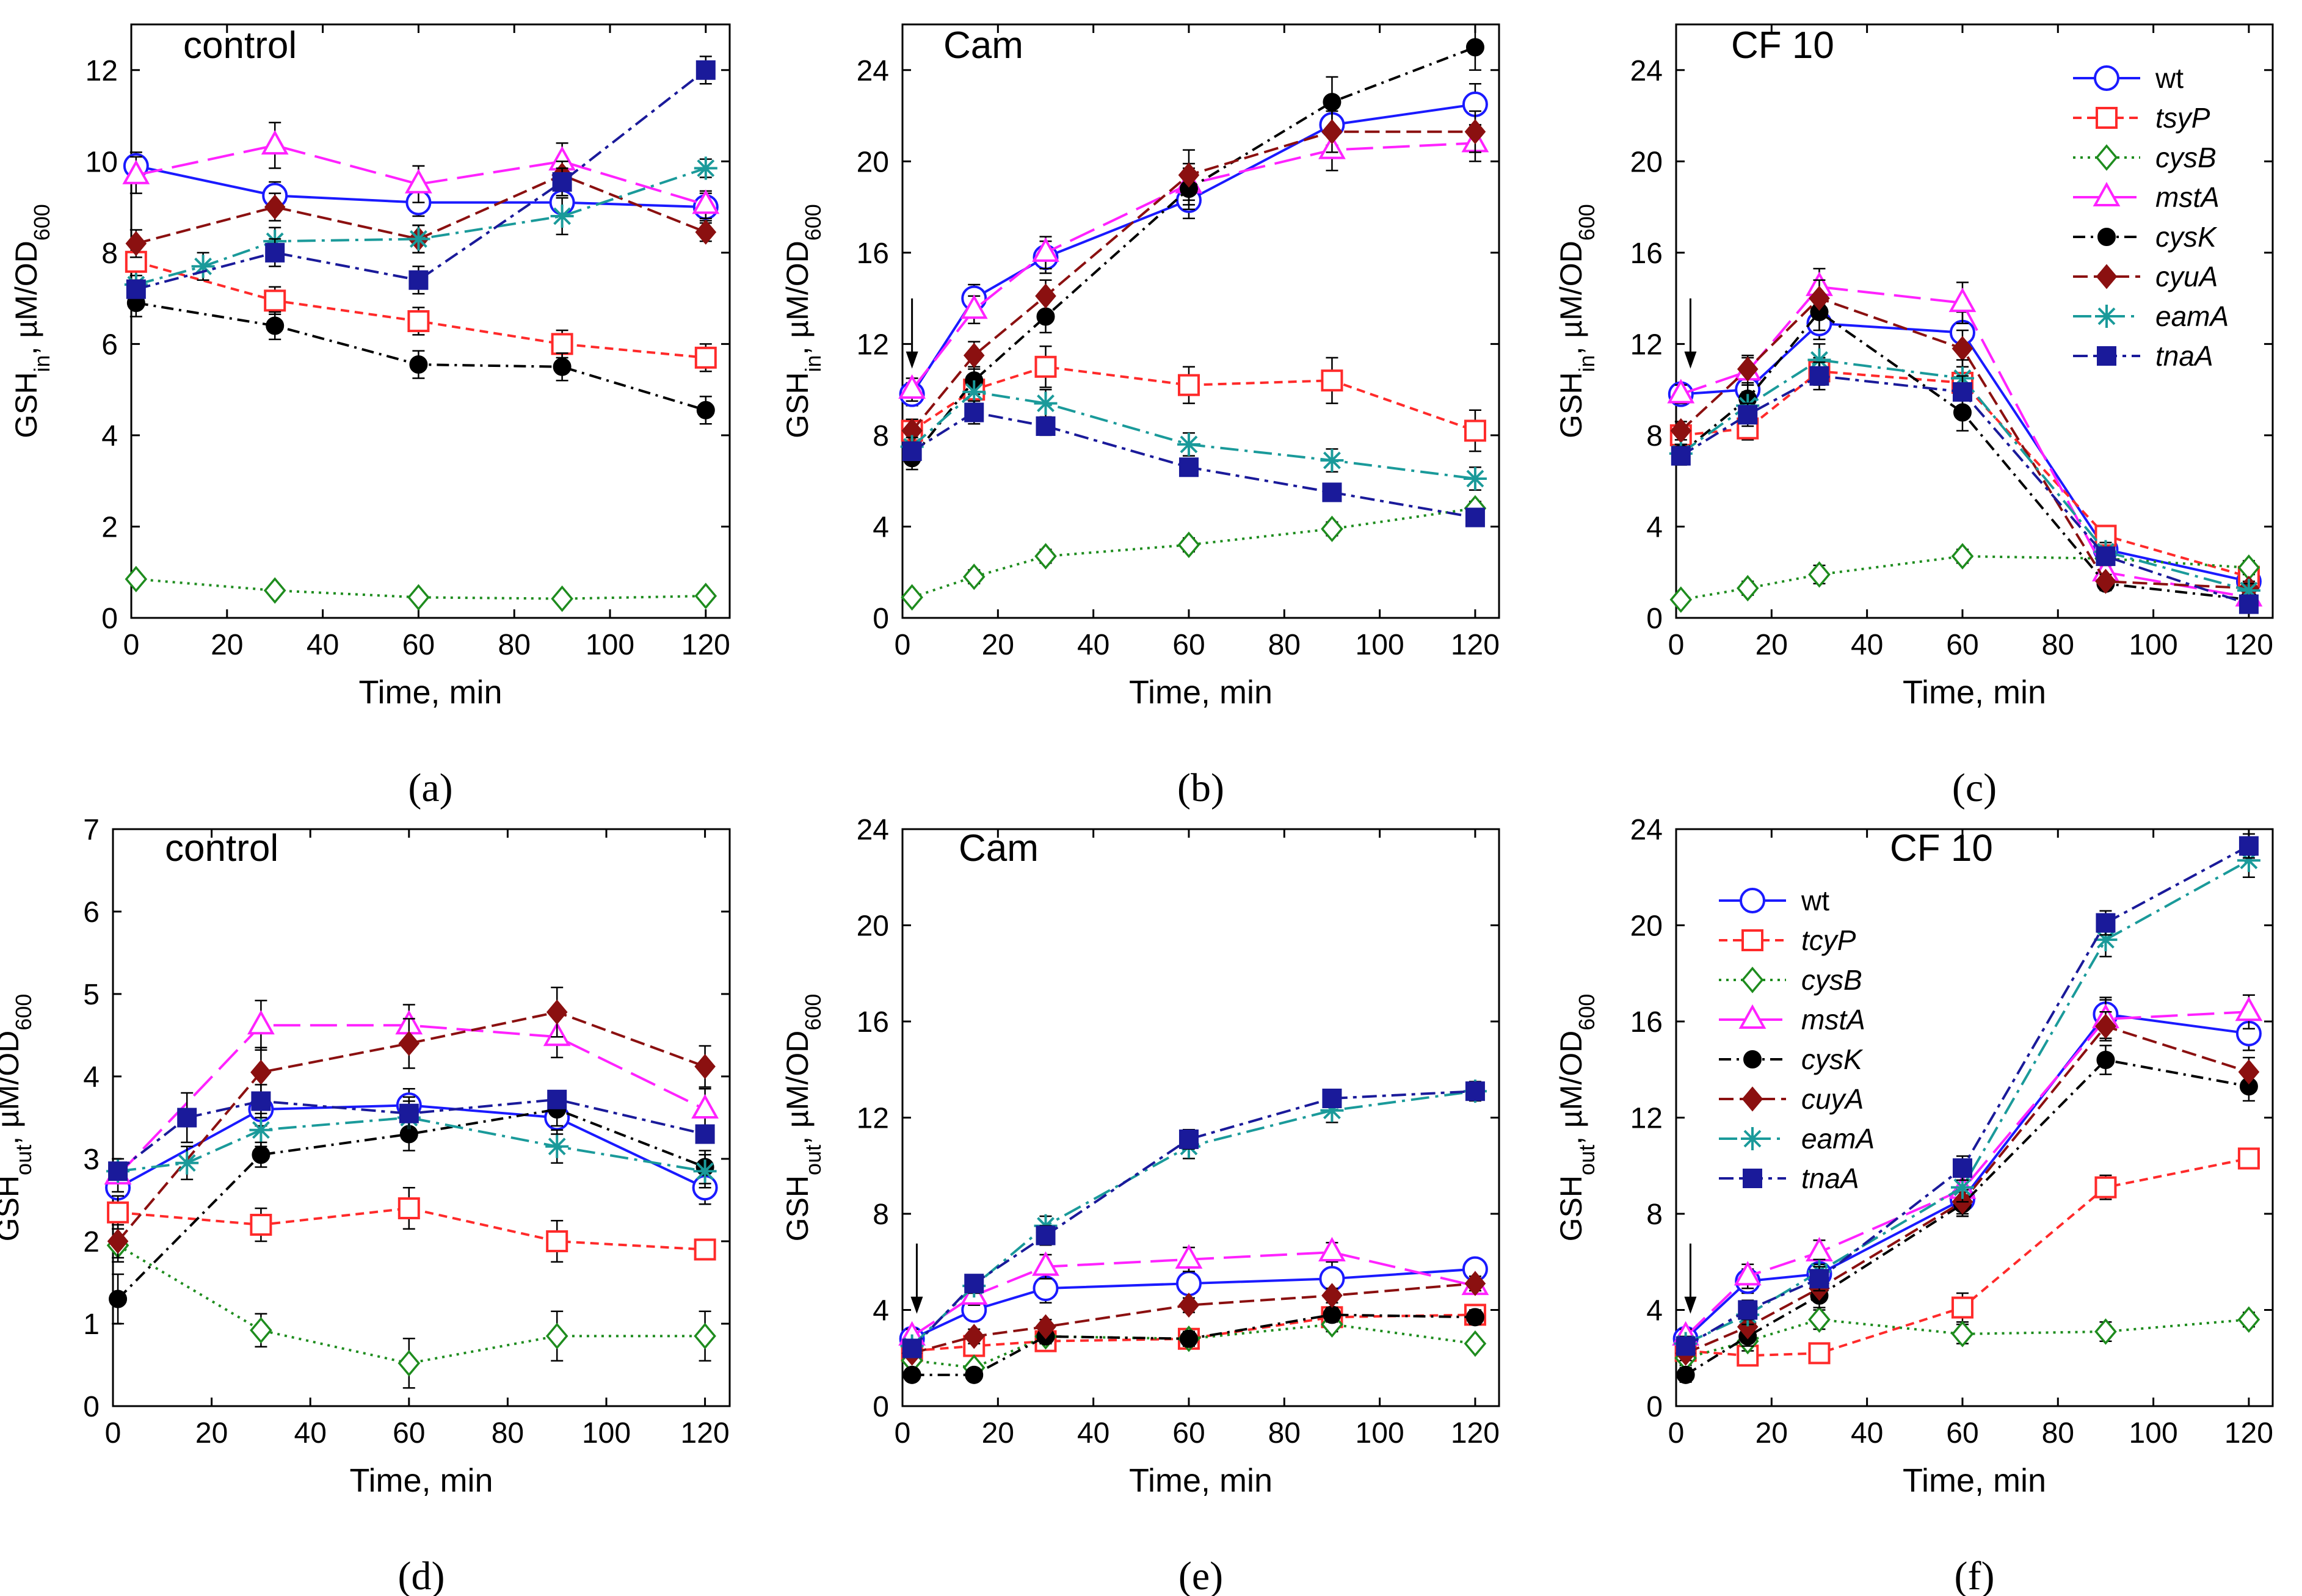 Image resolution: width=2302 pixels, height=1596 pixels. I want to click on panel-title: control, so click(221, 848).